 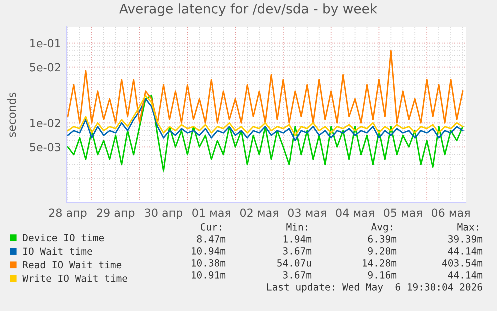 I want to click on x-tick-label: 30 апр, so click(x=164, y=214).